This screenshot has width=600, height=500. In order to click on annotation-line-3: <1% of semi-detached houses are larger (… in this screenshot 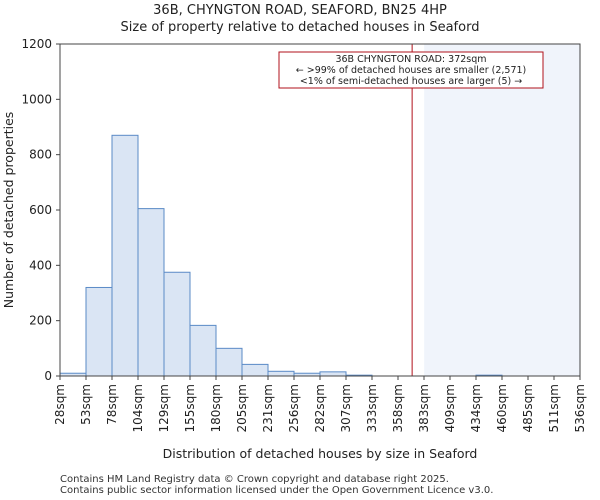, I will do `click(411, 81)`.